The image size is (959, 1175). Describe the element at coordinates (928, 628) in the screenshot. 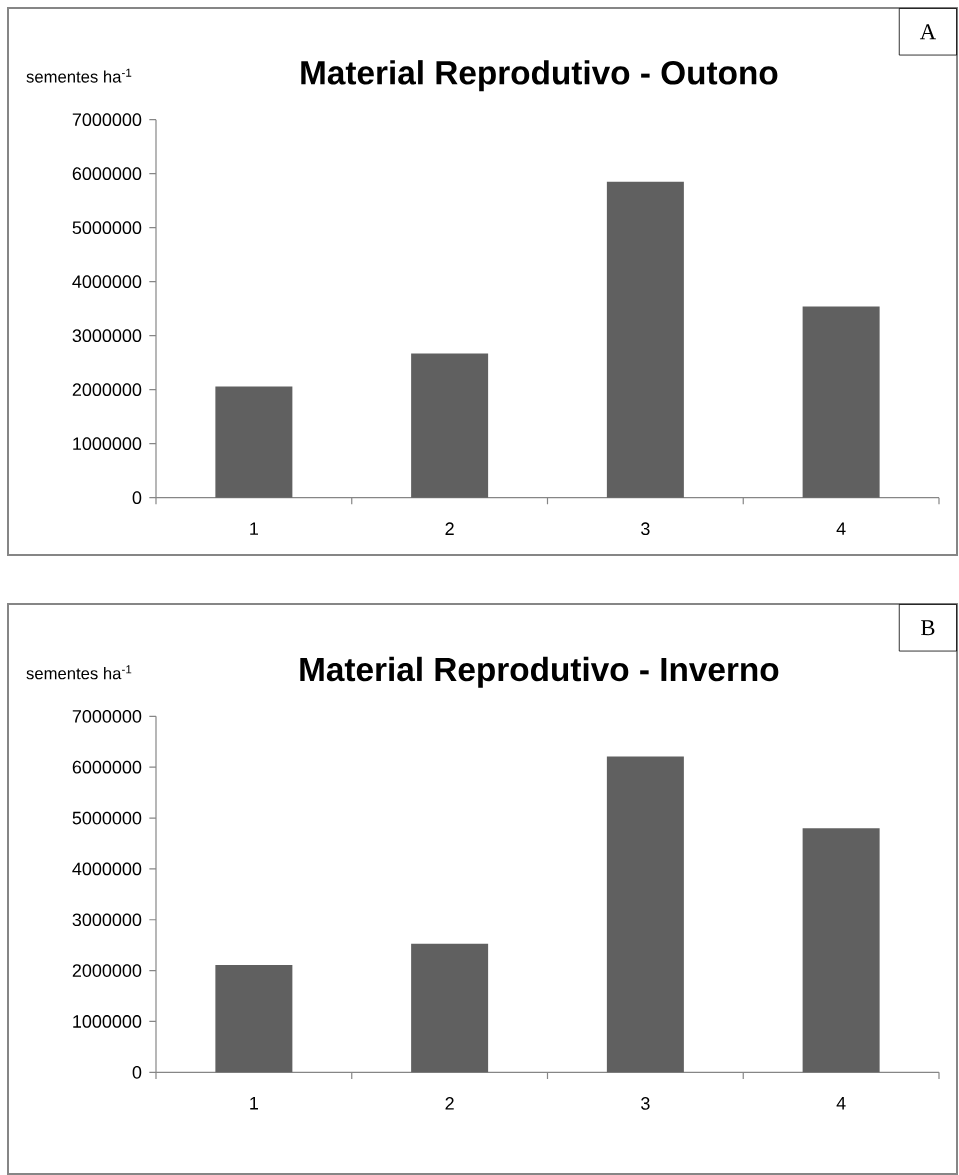

I see `text: B` at that location.